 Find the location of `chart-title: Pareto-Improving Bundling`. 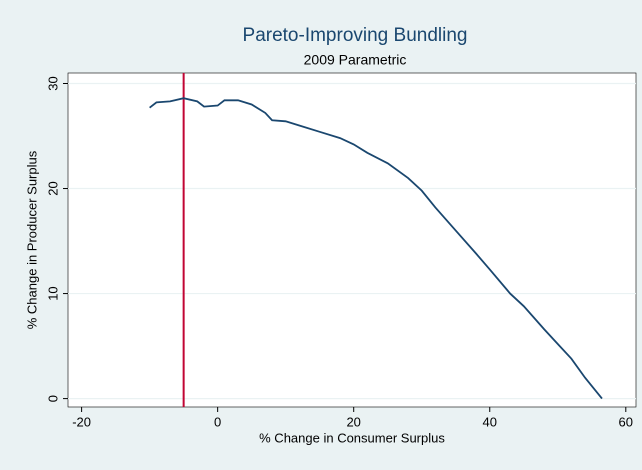

chart-title: Pareto-Improving Bundling is located at coordinates (355, 35).